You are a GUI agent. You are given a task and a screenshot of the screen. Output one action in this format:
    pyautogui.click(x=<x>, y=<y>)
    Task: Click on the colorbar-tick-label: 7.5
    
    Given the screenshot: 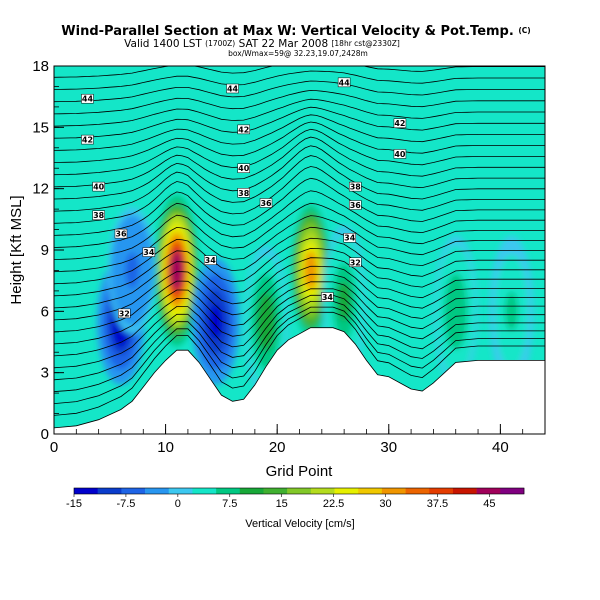 What is the action you would take?
    pyautogui.click(x=229, y=504)
    